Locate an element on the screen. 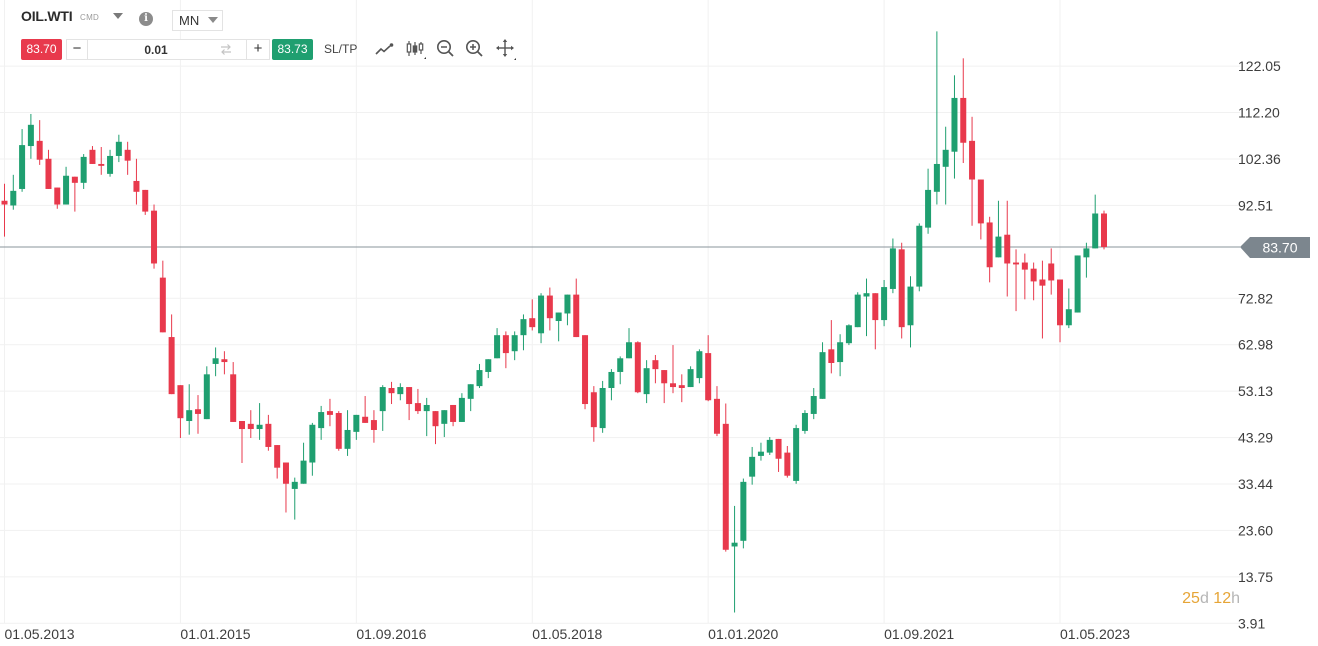  move-icon is located at coordinates (506, 49).